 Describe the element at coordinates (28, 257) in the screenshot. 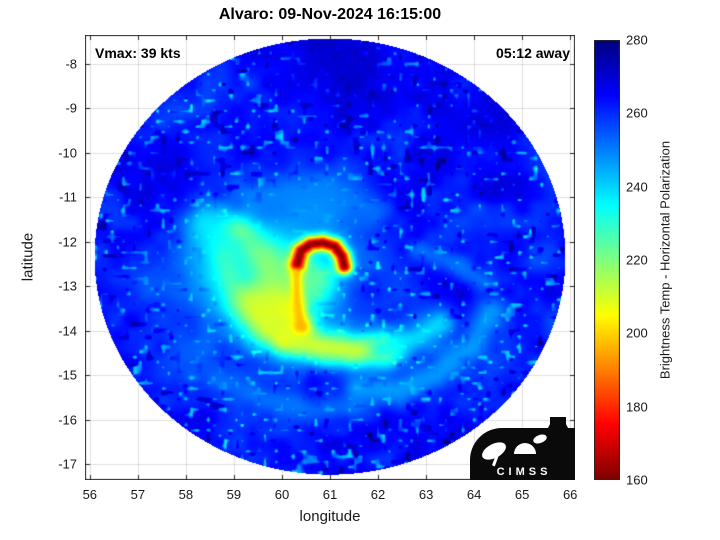

I see `y-axis-label: latitude` at that location.